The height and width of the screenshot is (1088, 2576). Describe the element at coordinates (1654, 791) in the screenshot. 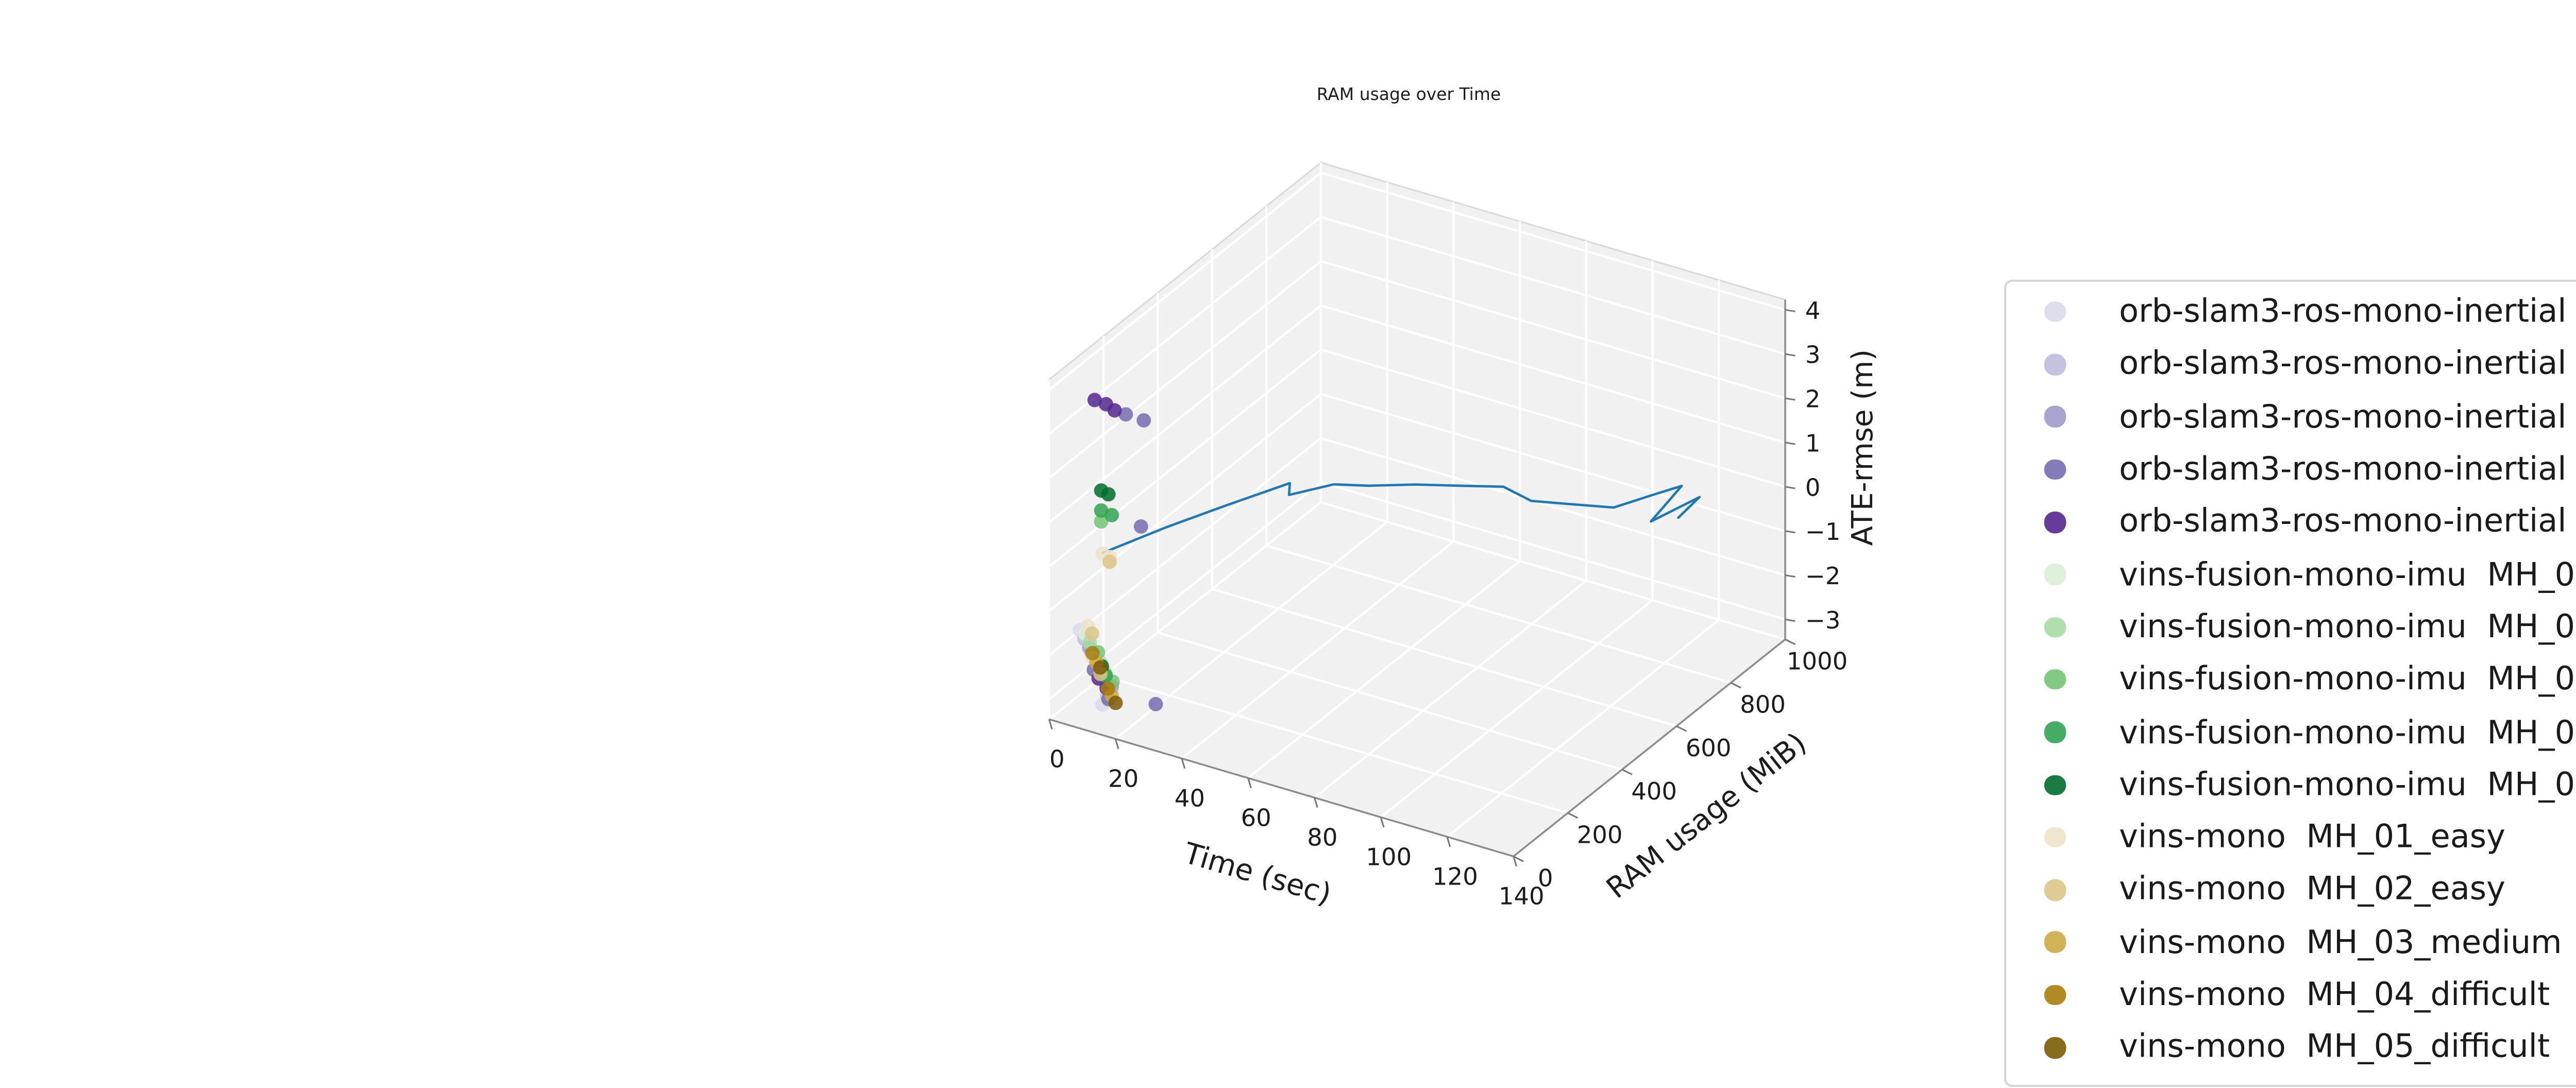

I see `y-tick-label: 400` at that location.